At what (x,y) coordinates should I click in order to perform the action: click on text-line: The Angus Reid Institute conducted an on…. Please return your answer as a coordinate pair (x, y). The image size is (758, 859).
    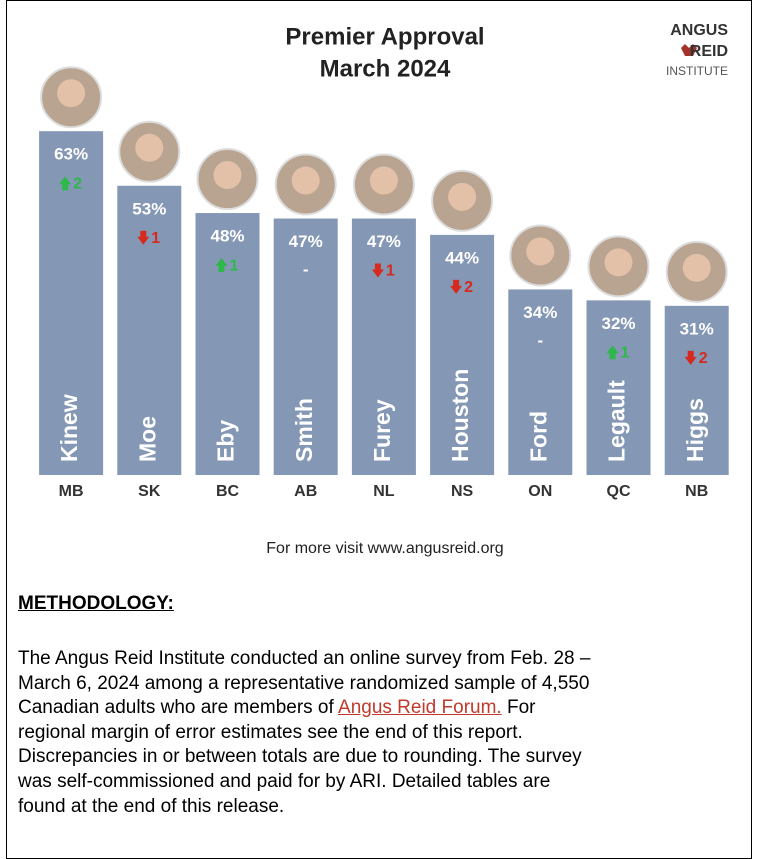
    Looking at the image, I should click on (304, 658).